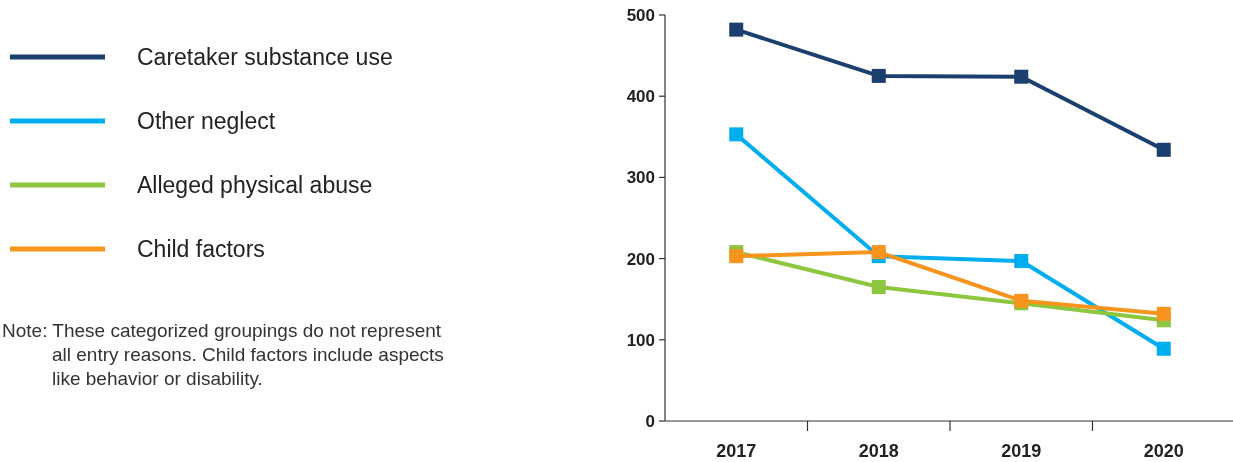  What do you see at coordinates (265, 57) in the screenshot?
I see `legend-label: Caretaker substance use` at bounding box center [265, 57].